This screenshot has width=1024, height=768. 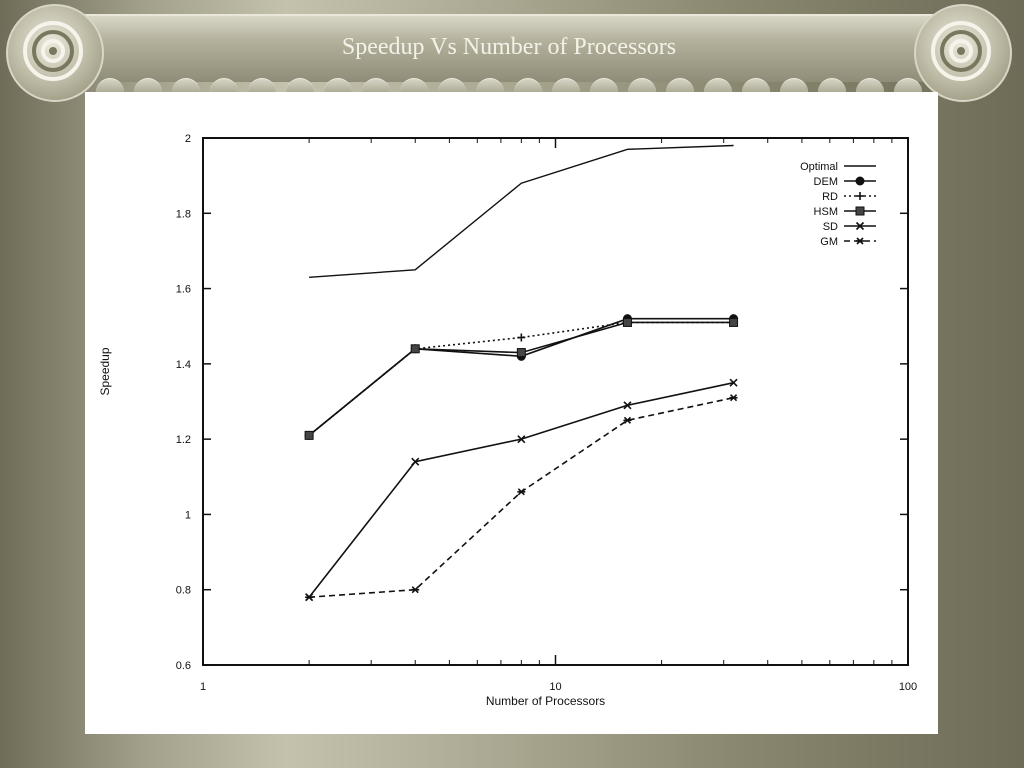 I want to click on legend-marker-hsm, so click(x=860, y=211).